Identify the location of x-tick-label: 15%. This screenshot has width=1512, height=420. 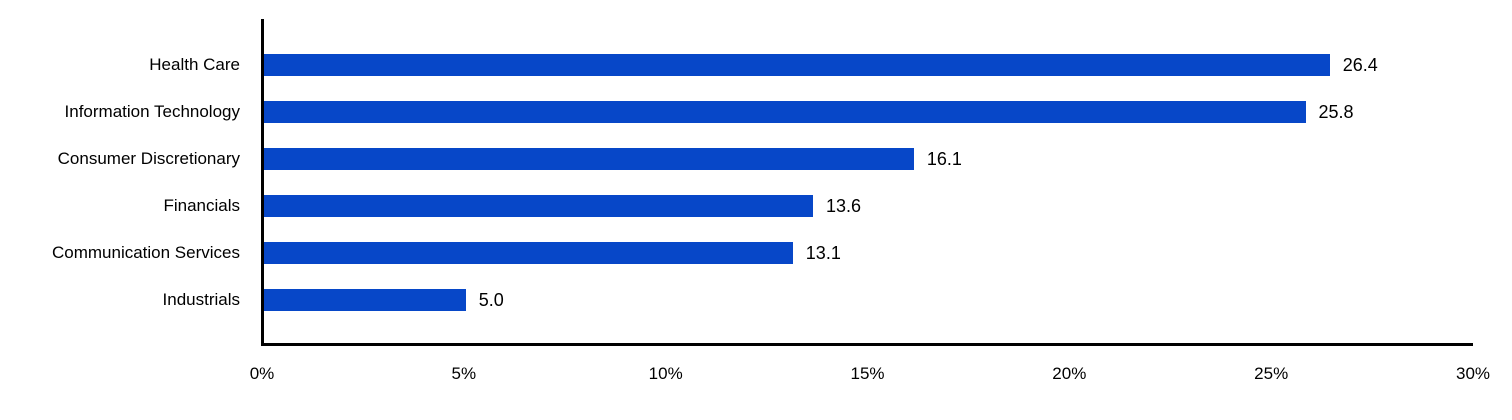
(867, 373).